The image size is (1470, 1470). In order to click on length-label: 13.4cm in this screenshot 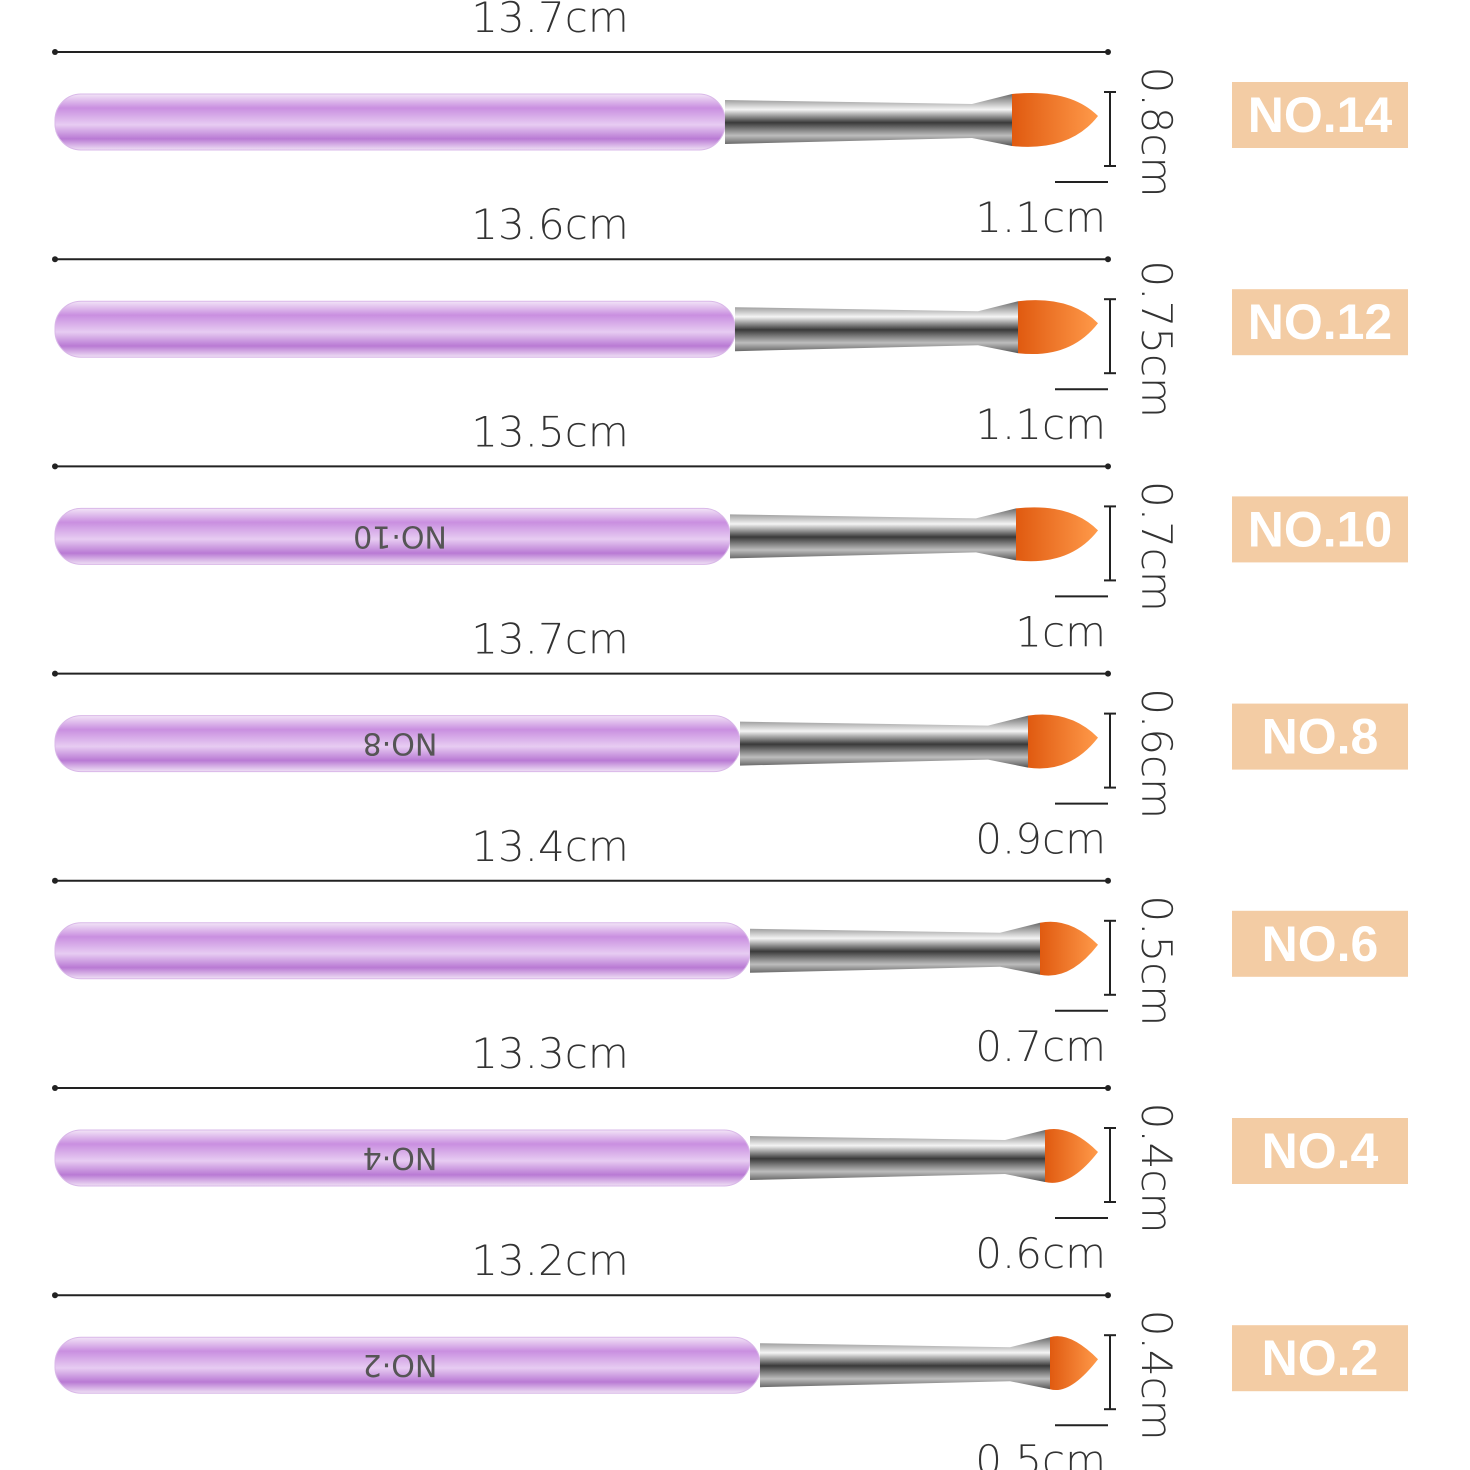, I will do `click(550, 846)`.